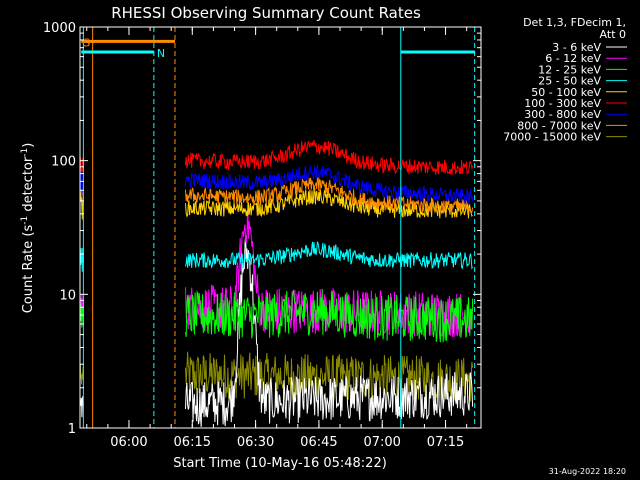 This screenshot has width=640, height=480. I want to click on x-axis-label: Start Time (10-May-16 05:48:22), so click(280, 463).